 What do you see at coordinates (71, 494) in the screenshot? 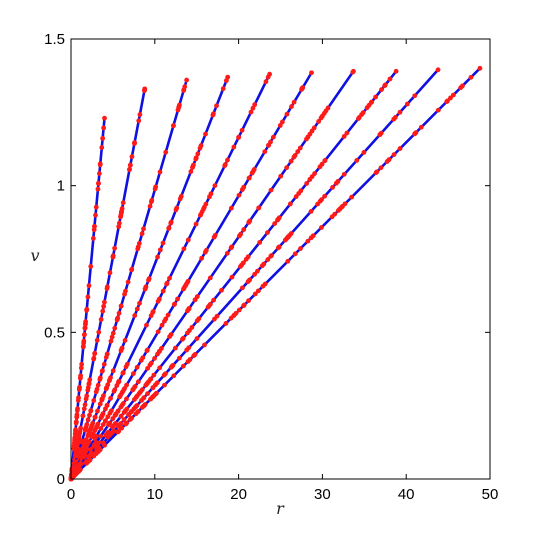
I see `x-tick-label: 0` at bounding box center [71, 494].